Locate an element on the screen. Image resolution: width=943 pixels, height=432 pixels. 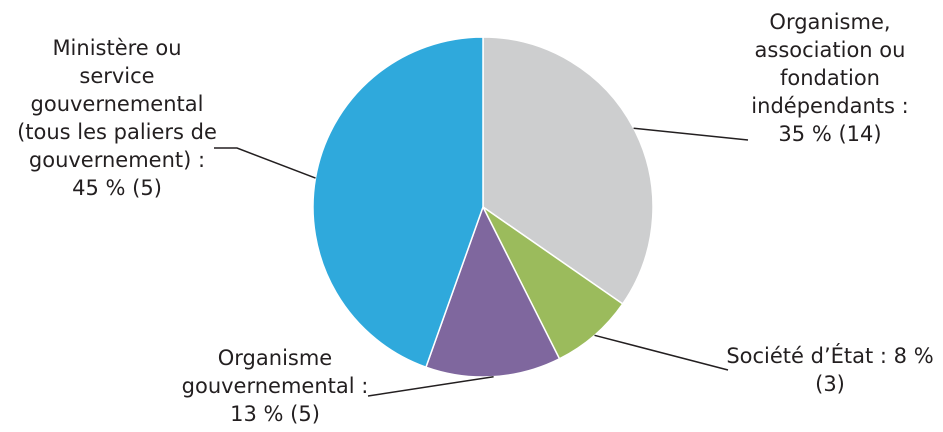
leader-line-government-department is located at coordinates (265, 163).